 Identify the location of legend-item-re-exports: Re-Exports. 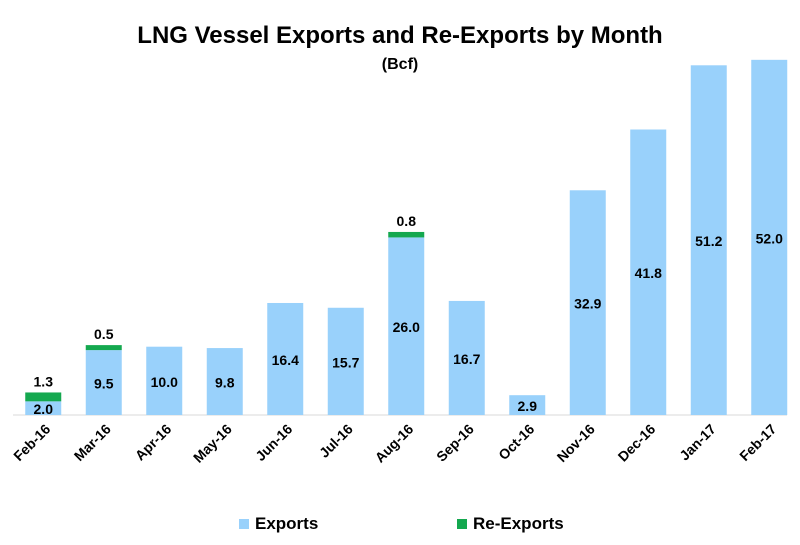
(510, 524).